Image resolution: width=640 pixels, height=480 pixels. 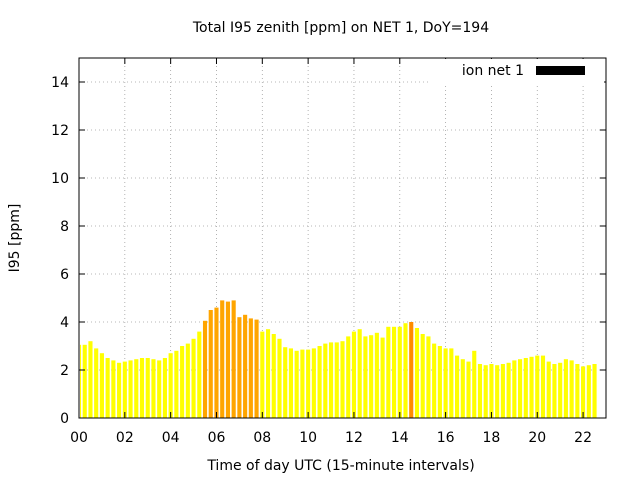 I want to click on x-axis-label: Time of day UTC (15-minute intervals), so click(x=340, y=466).